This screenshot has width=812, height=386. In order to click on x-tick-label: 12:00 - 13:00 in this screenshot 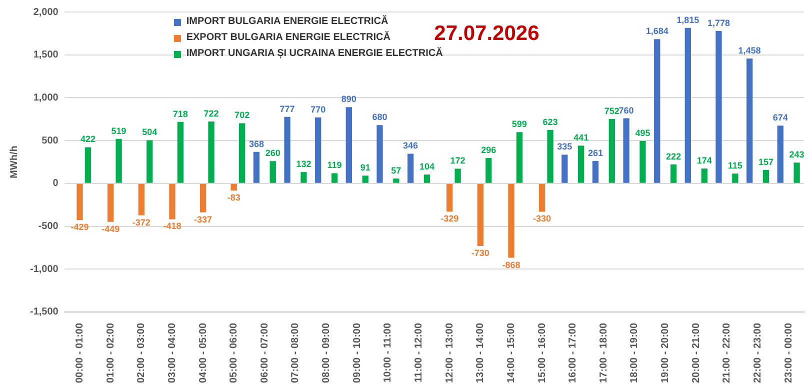, I will do `click(450, 353)`.